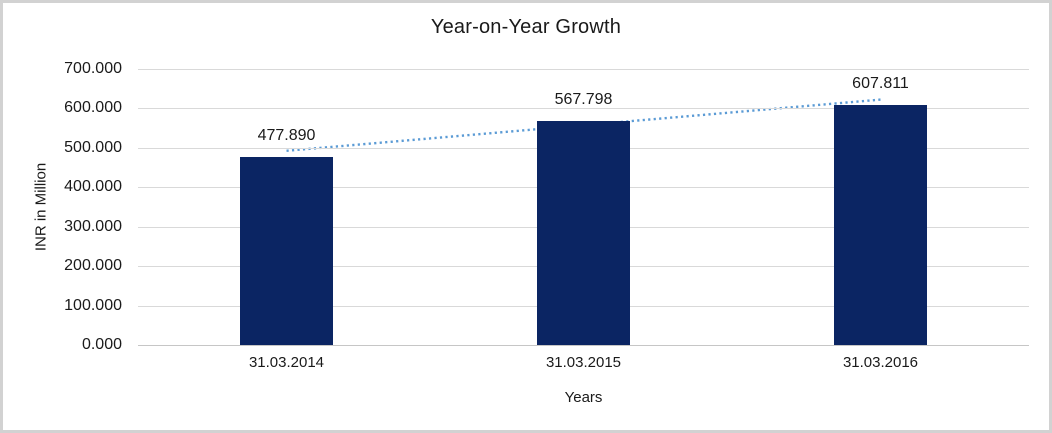 This screenshot has width=1052, height=433. What do you see at coordinates (583, 362) in the screenshot?
I see `x-tick-label: 31.03.2015` at bounding box center [583, 362].